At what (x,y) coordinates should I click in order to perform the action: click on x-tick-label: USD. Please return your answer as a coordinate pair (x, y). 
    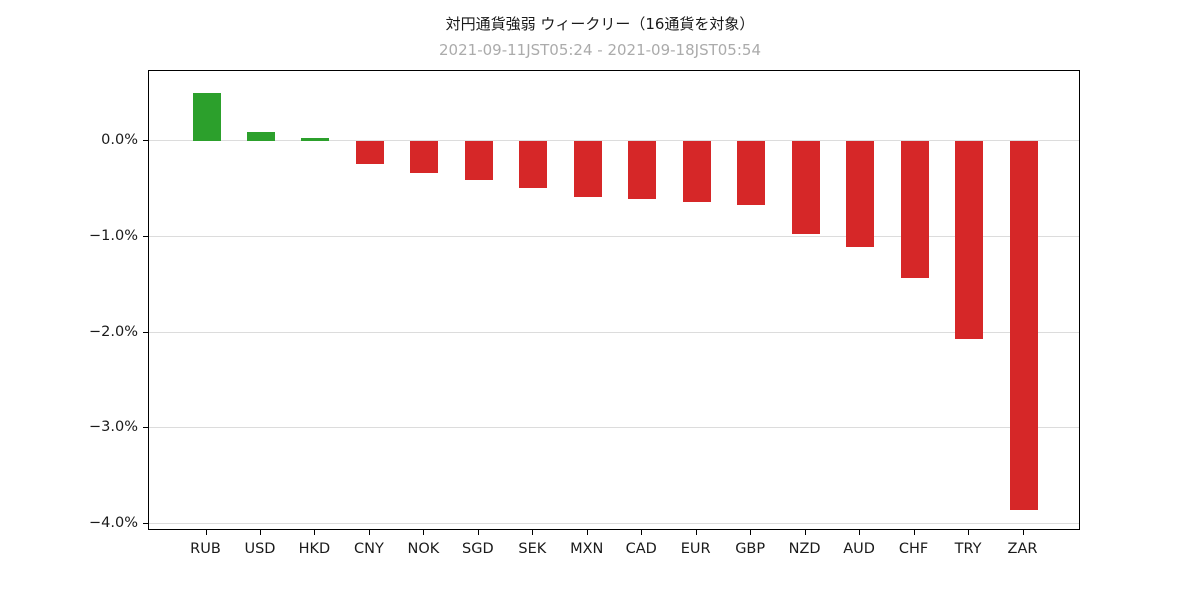
    Looking at the image, I should click on (260, 549).